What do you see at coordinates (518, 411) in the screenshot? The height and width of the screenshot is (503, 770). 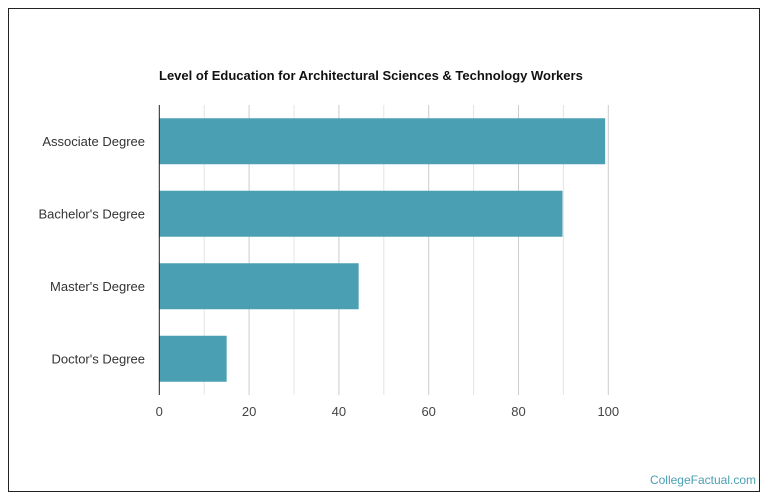 I see `x-tick-label: 80` at bounding box center [518, 411].